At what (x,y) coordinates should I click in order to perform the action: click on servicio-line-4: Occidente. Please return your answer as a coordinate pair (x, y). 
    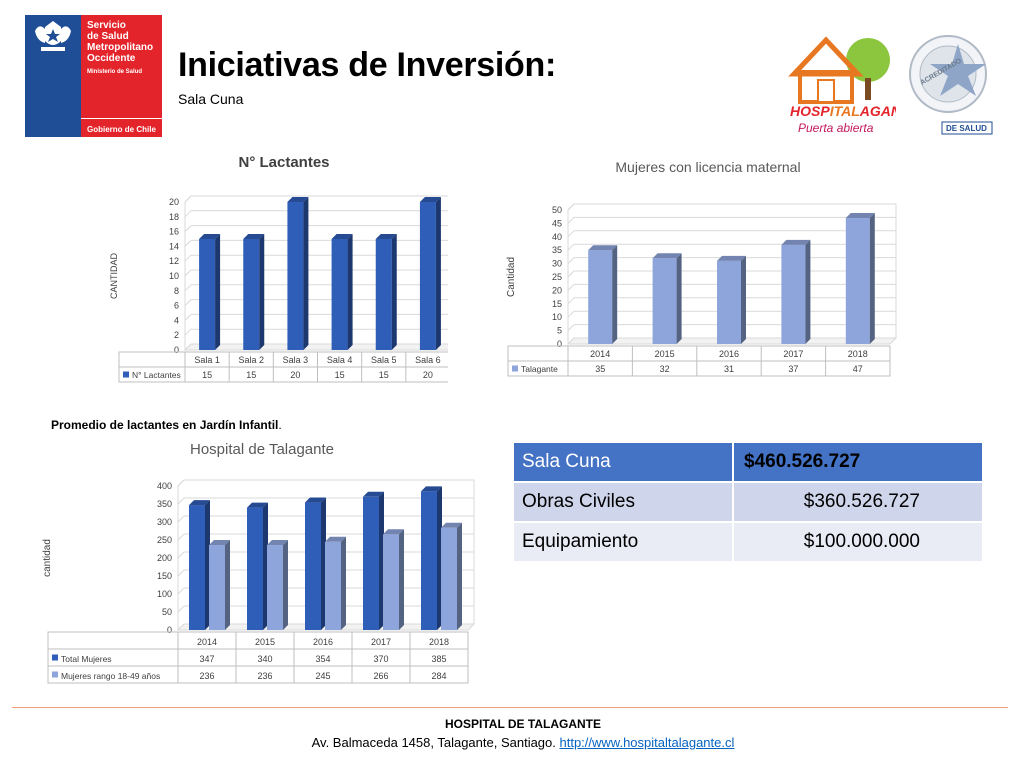
    Looking at the image, I should click on (111, 58).